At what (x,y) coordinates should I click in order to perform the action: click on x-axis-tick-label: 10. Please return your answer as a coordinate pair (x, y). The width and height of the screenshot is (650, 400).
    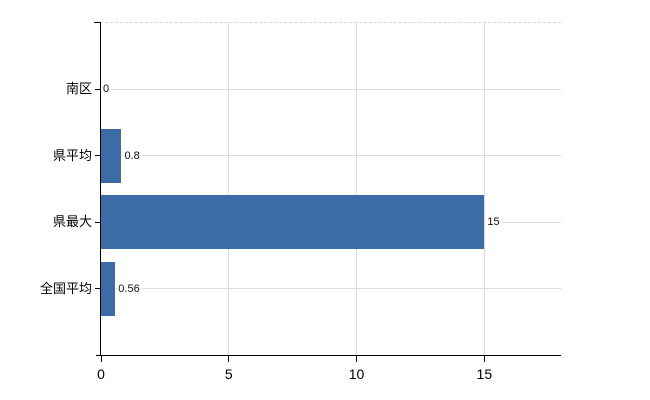
    Looking at the image, I should click on (356, 374).